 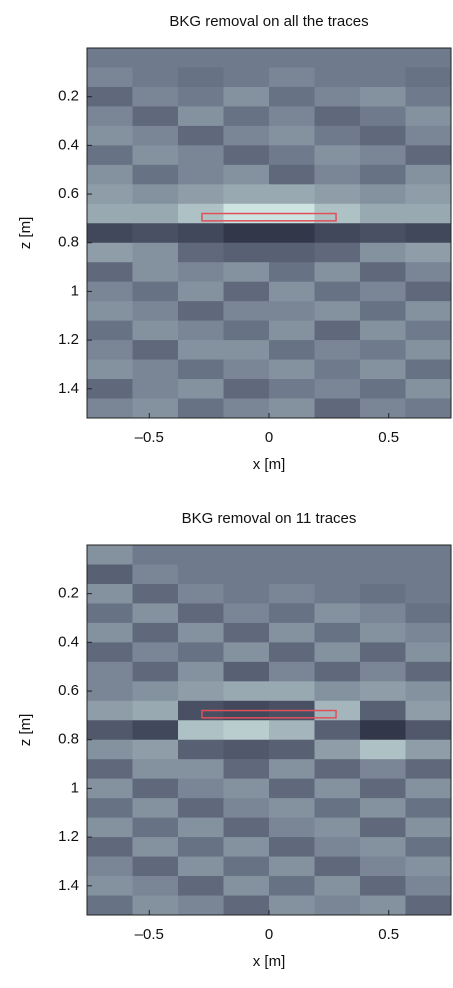 What do you see at coordinates (68, 144) in the screenshot?
I see `y-tick-label: 0.4` at bounding box center [68, 144].